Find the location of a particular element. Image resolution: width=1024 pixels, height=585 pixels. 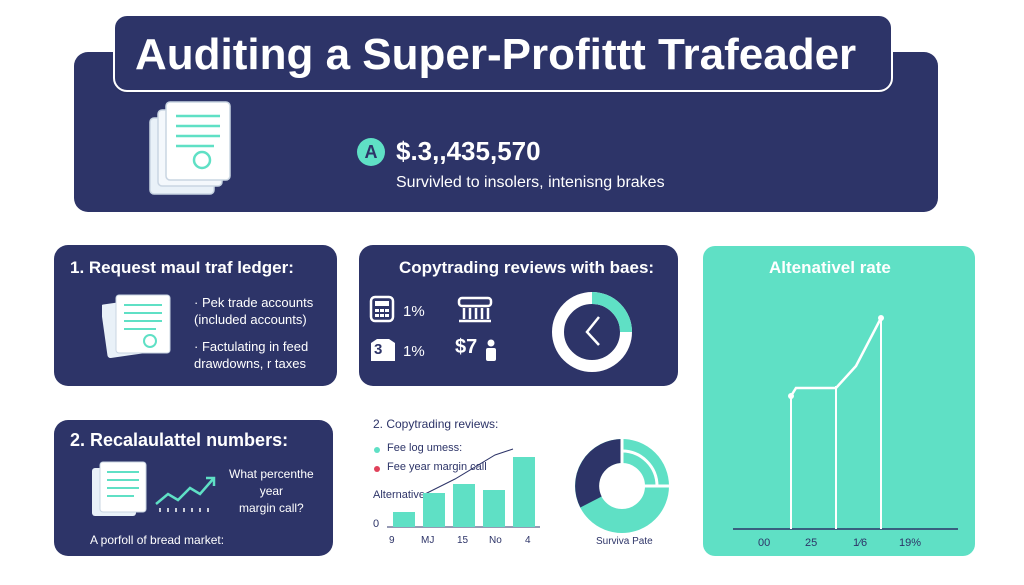

request-bullet-2: · Factulating in feed drawdowns, r taxes is located at coordinates (251, 355).